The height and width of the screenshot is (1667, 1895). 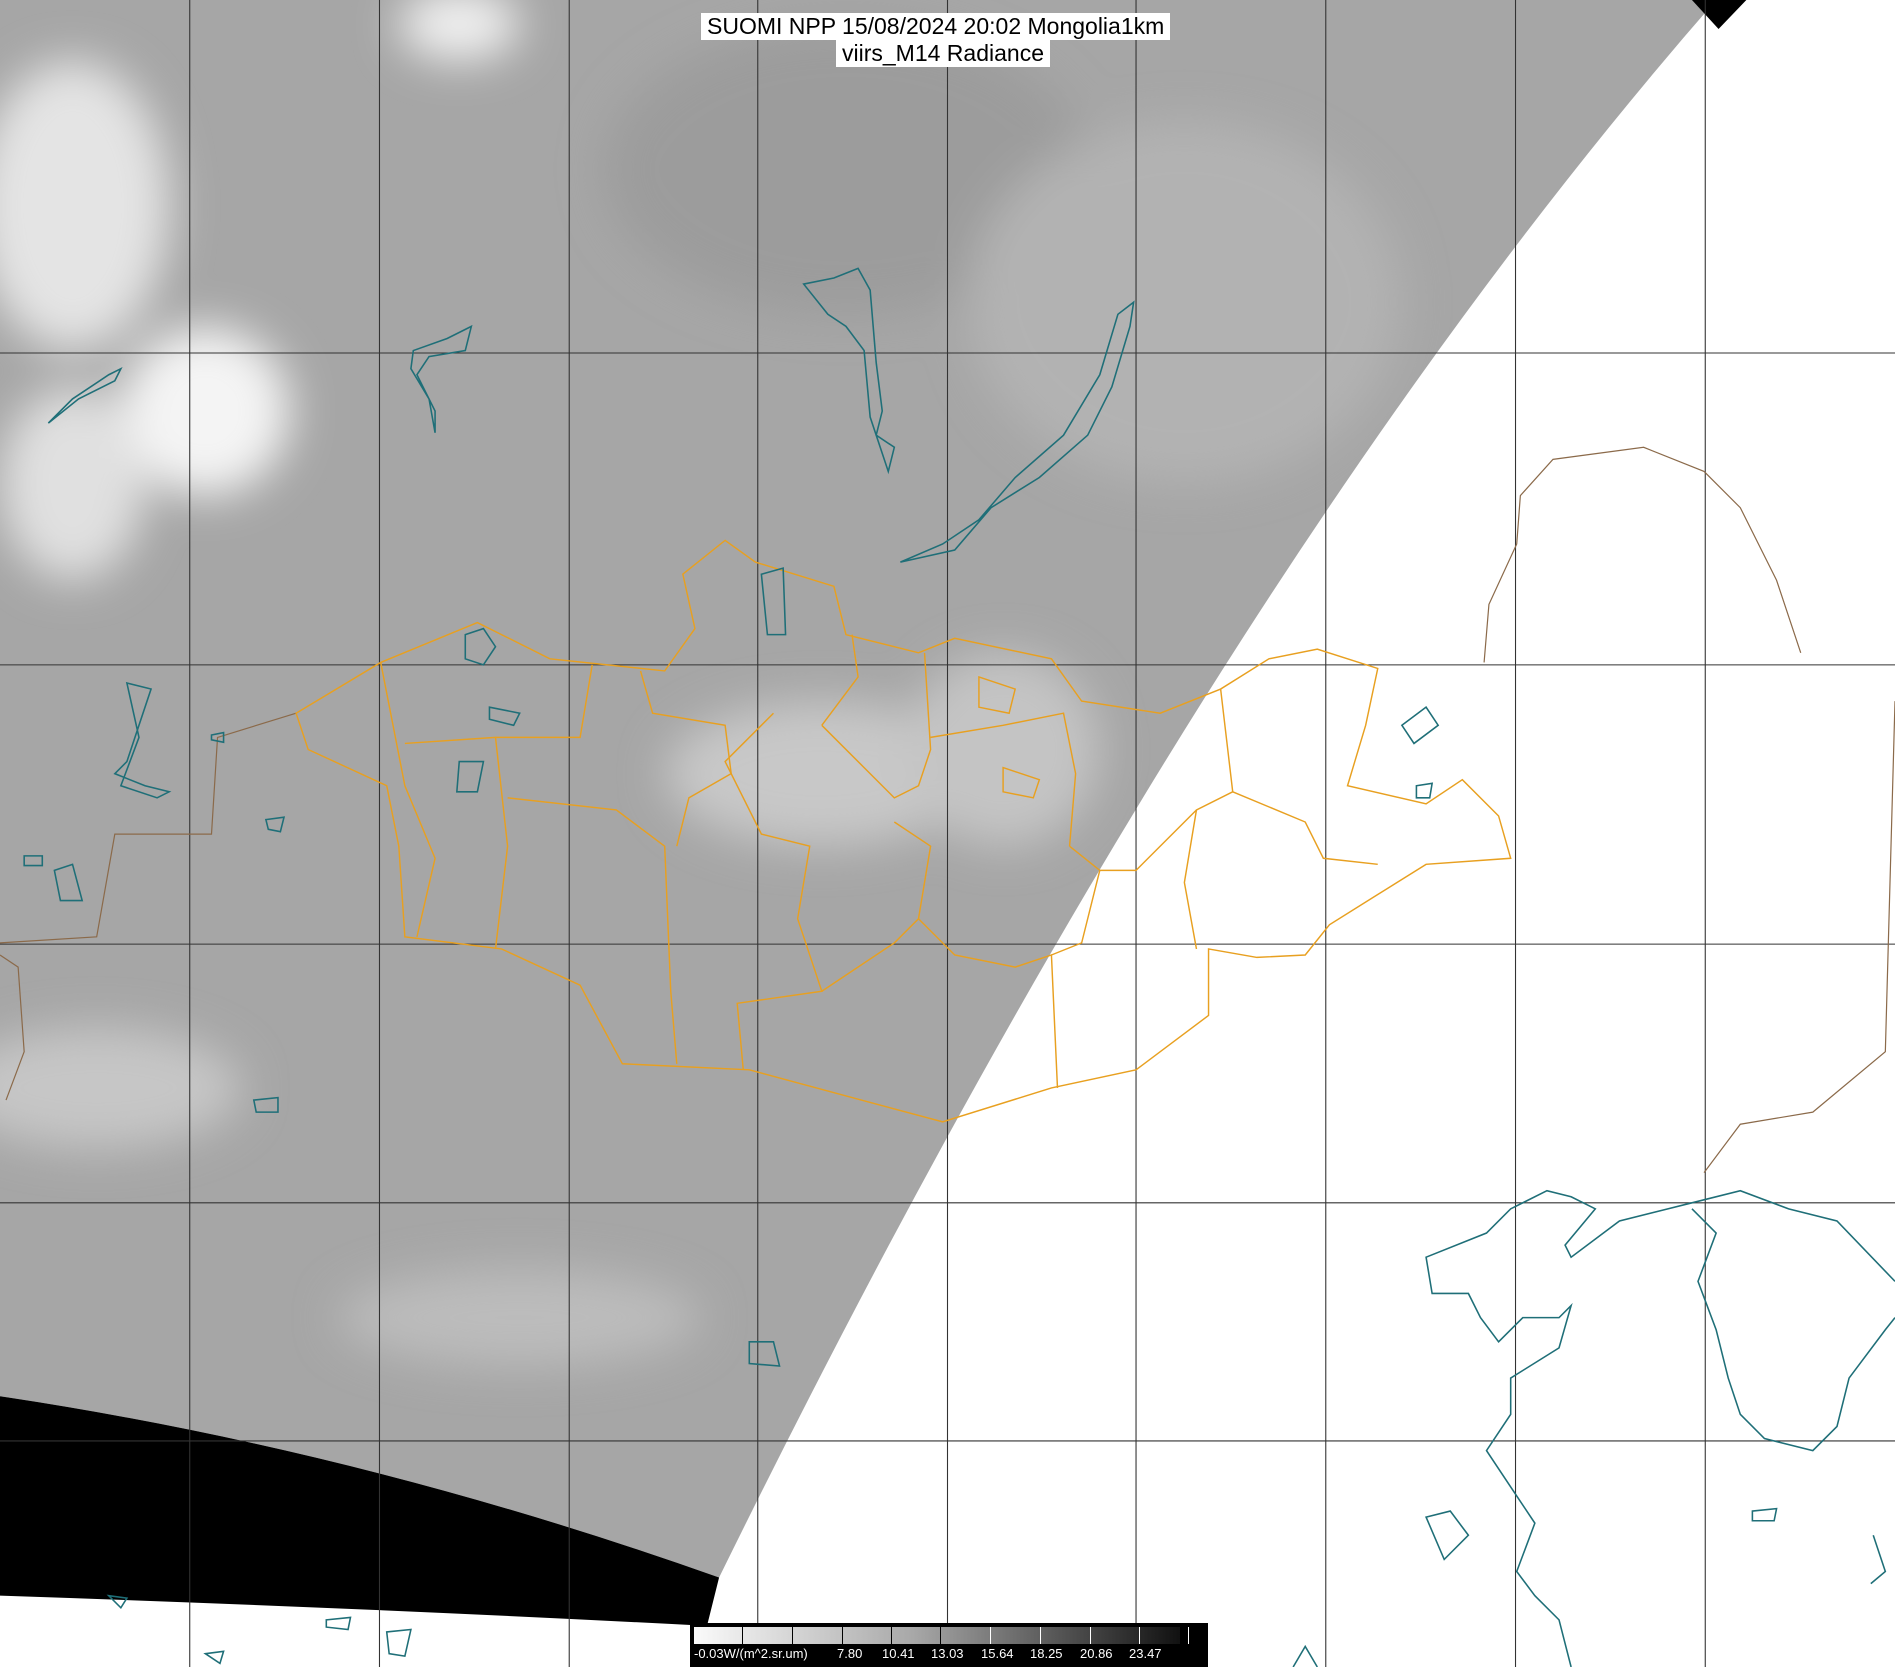 What do you see at coordinates (751, 1653) in the screenshot?
I see `colorbar-unit-label: -0.03W/(m^2.sr.um)` at bounding box center [751, 1653].